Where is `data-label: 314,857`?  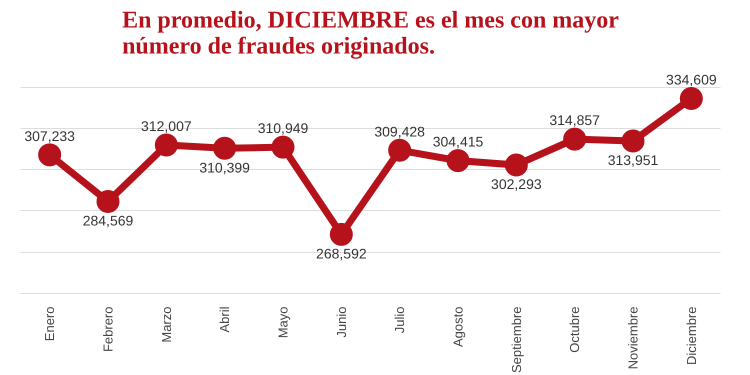 data-label: 314,857 is located at coordinates (574, 120).